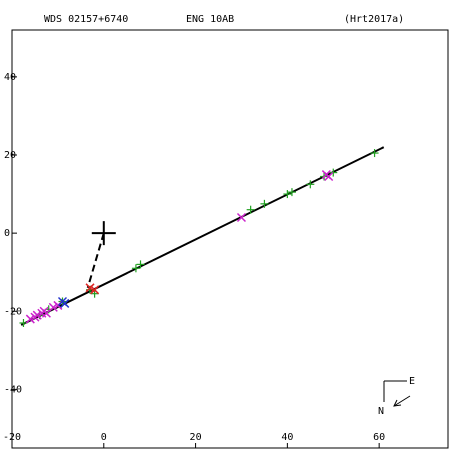  Describe the element at coordinates (7, 233) in the screenshot. I see `y-tick-label: 0` at that location.